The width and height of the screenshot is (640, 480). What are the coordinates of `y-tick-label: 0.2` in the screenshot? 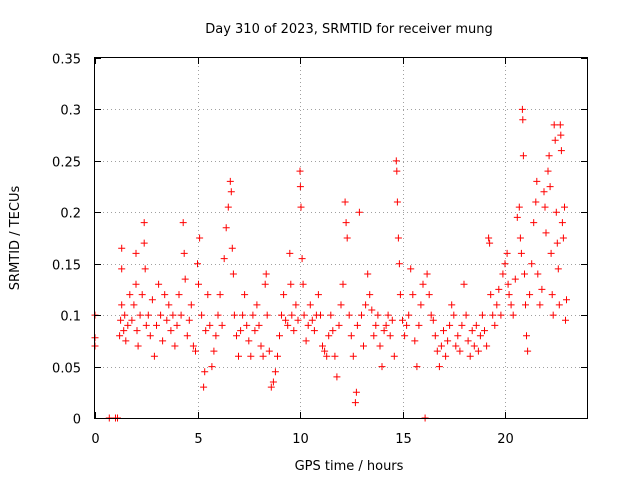 It's located at (70, 214).